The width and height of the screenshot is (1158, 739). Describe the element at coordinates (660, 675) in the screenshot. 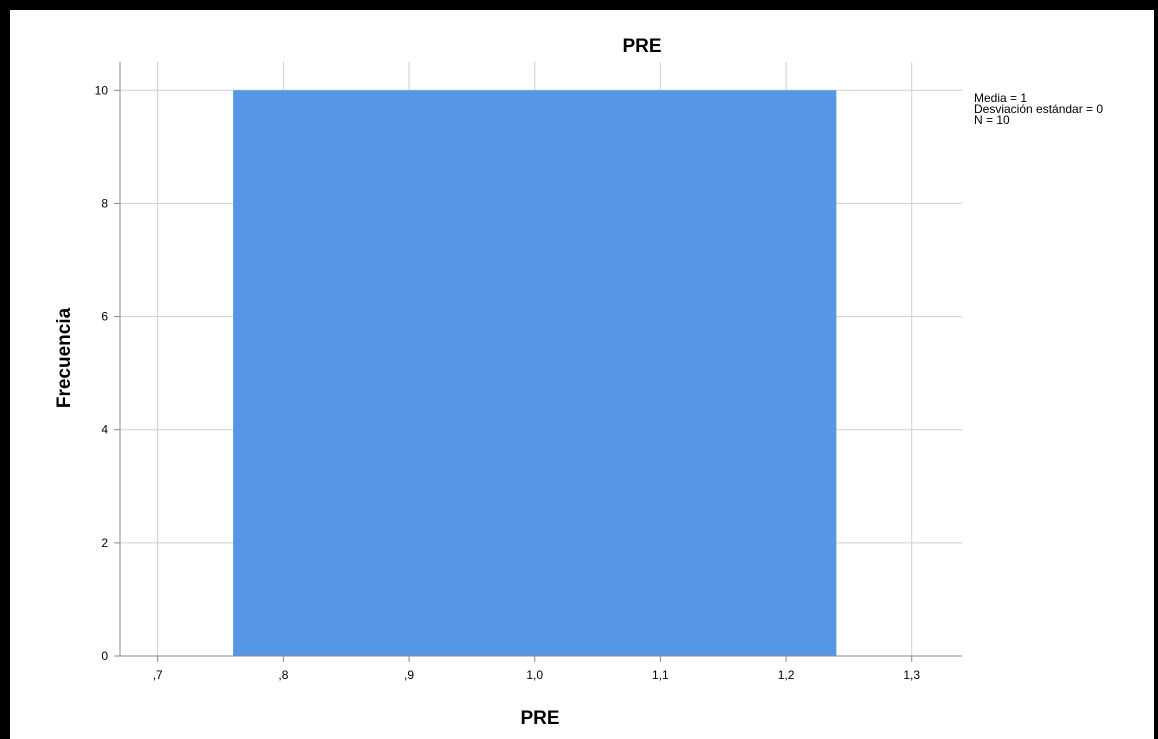

I see `x-tick-label: 1,1` at that location.